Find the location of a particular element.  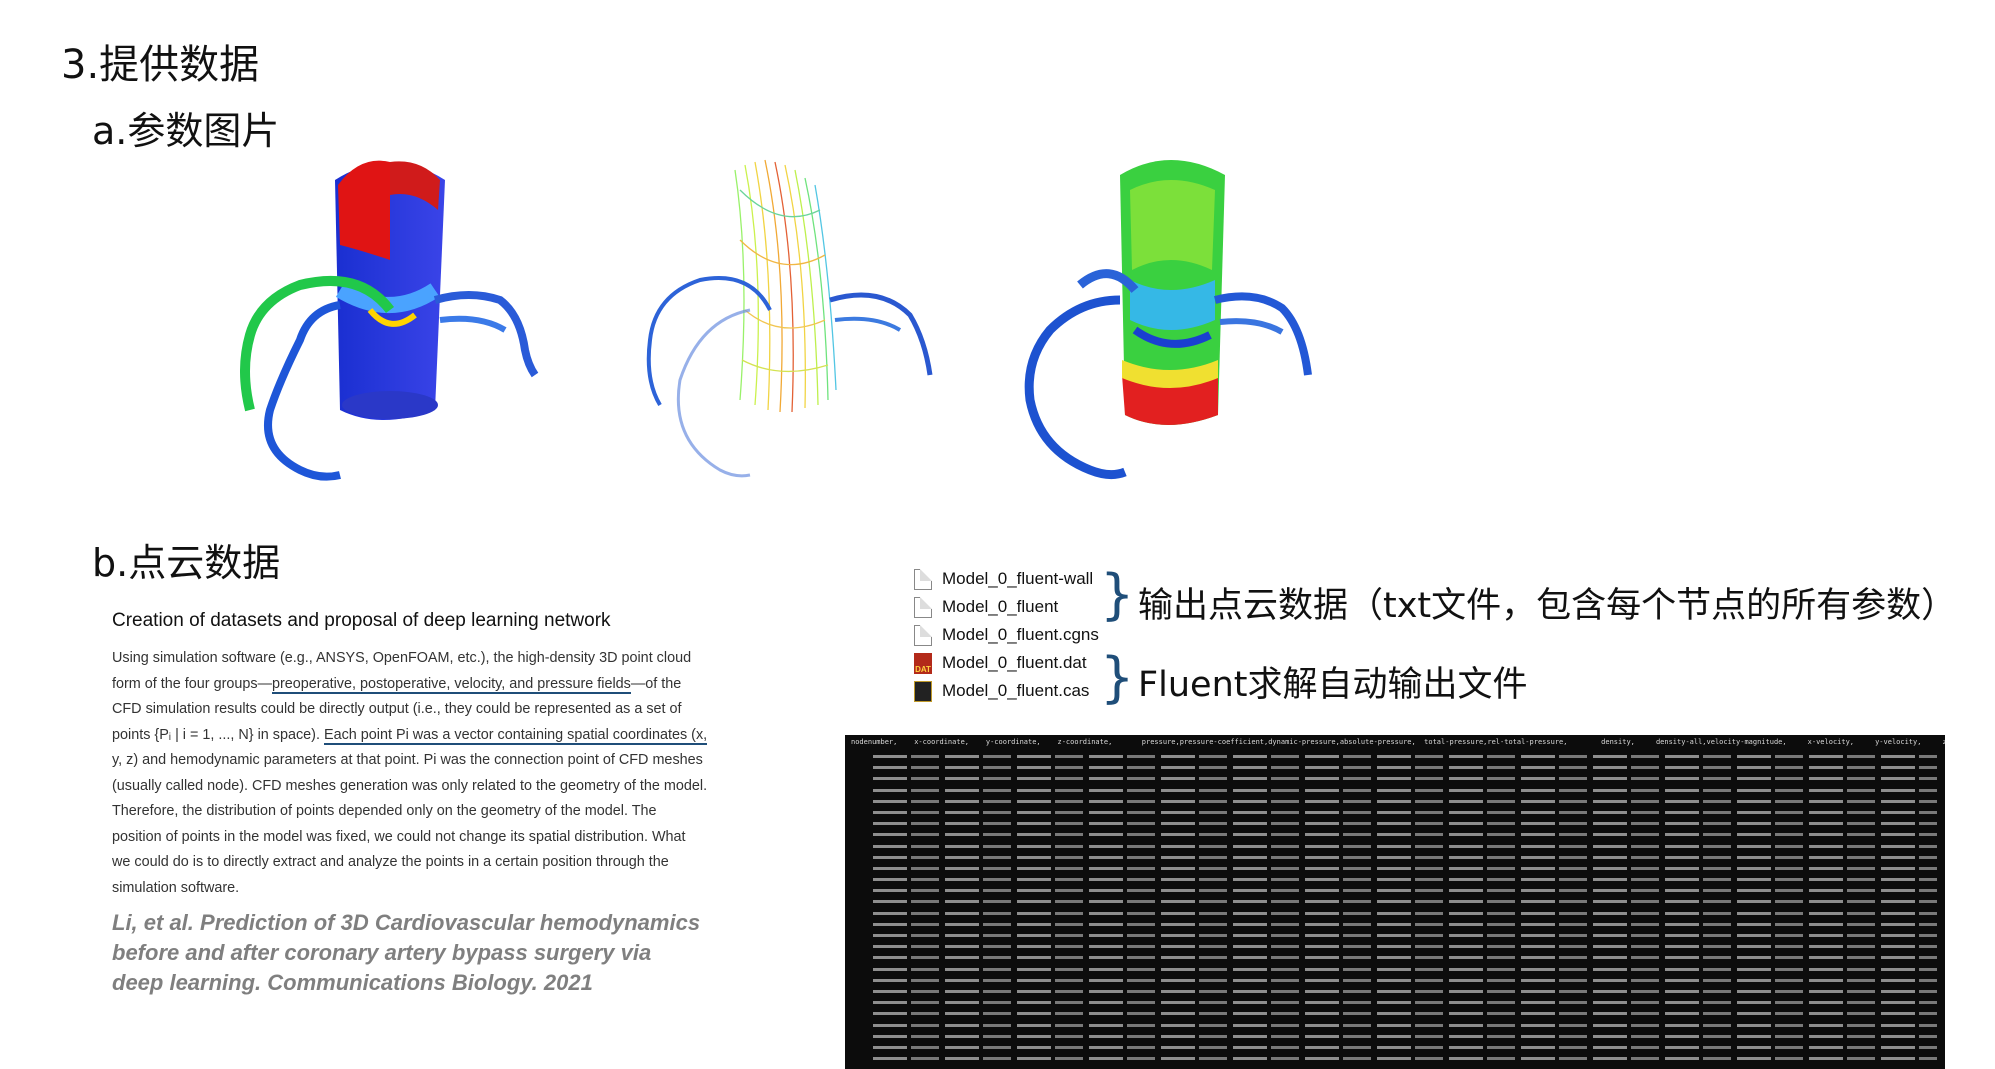

slide-title: 3.提供数据 is located at coordinates (160, 65).